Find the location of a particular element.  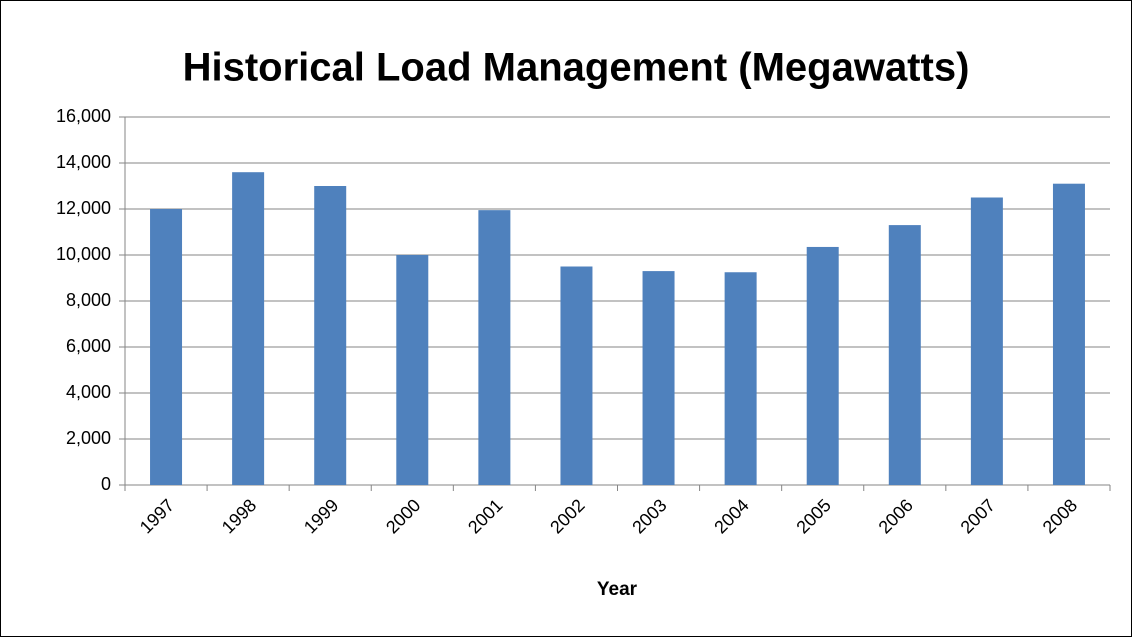

y-tick-label: 8,000 is located at coordinates (88, 300).